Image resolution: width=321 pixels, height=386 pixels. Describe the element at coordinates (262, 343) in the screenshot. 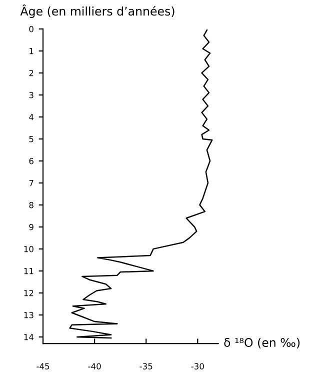

I see `x-axis-title: δ ¹⁸O (en ‰)` at that location.